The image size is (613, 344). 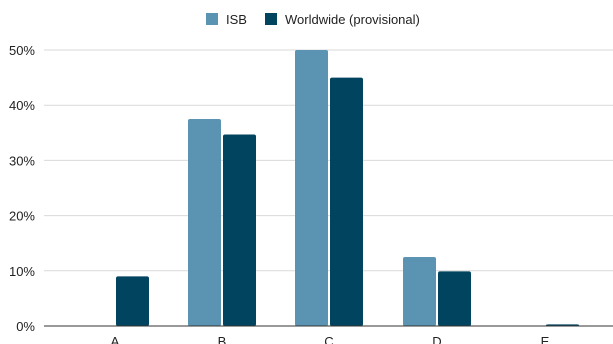 I want to click on bar-b-worldwide, so click(x=239, y=230).